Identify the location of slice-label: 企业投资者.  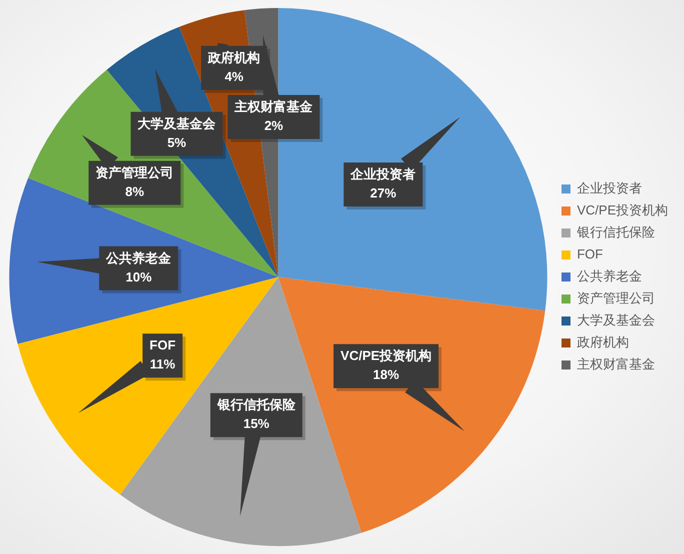
(383, 174).